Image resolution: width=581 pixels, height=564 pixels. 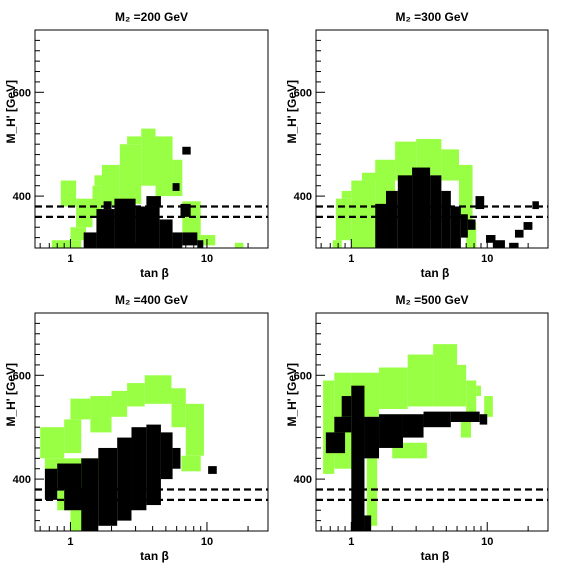 I want to click on panel-title: M₂ =200 GeV, so click(x=151, y=17).